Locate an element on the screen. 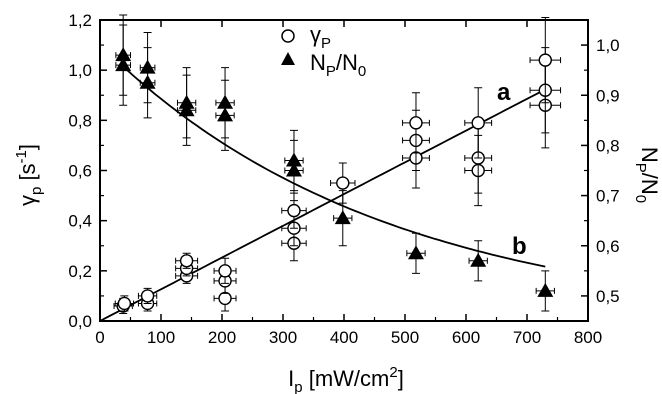 Image resolution: width=662 pixels, height=394 pixels. x-tick-label: 400 is located at coordinates (344, 337).